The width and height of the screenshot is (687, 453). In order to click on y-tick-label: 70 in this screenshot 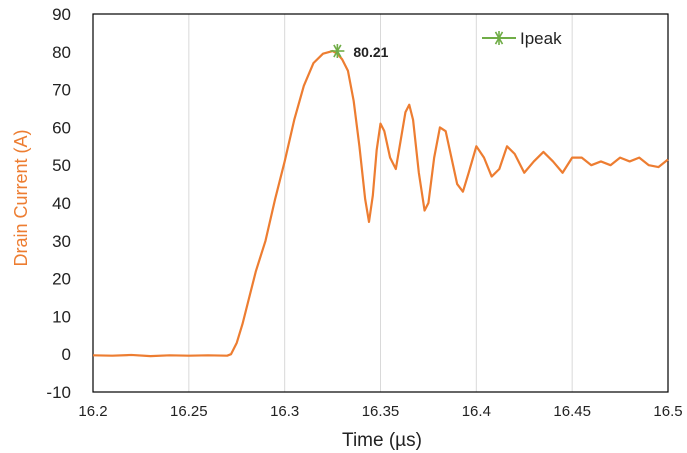, I will do `click(61, 90)`.